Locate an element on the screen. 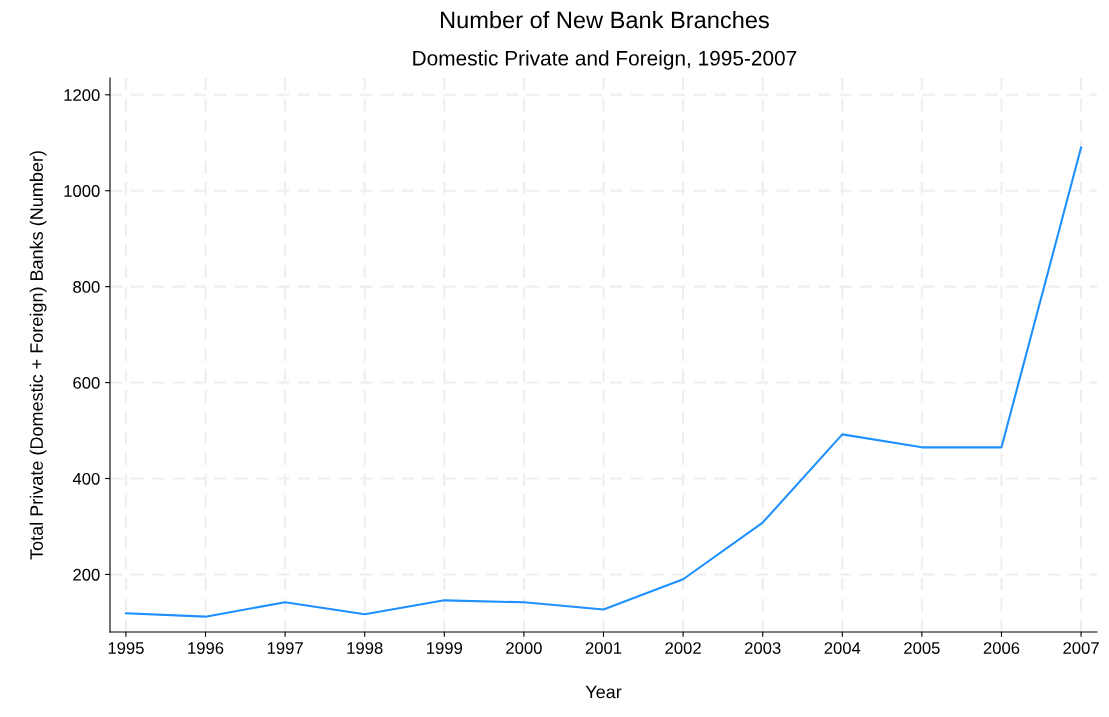  x-tick-label: 1998 is located at coordinates (365, 648).